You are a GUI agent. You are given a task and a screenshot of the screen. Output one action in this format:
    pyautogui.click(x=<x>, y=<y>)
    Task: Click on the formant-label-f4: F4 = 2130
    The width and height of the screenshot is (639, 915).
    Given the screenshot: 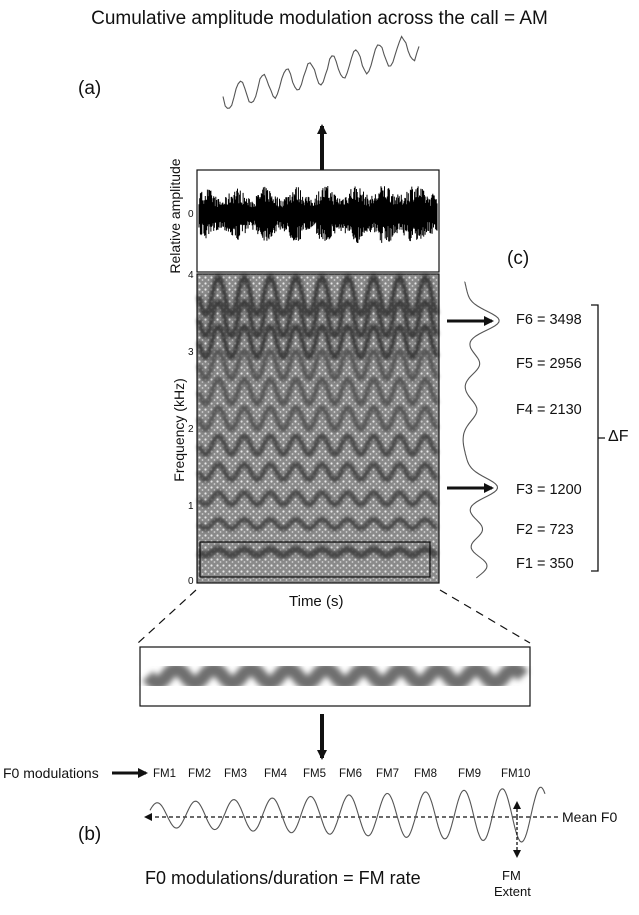 What is the action you would take?
    pyautogui.click(x=549, y=410)
    